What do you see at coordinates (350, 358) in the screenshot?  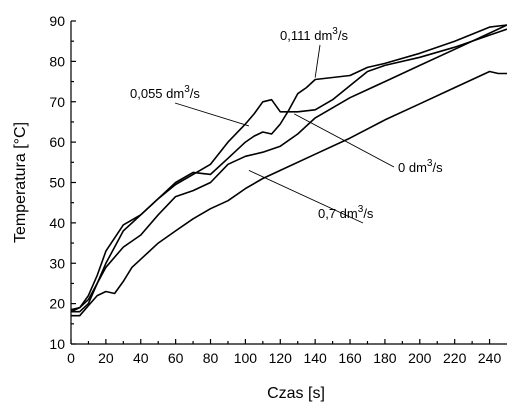 I see `x-tick-label: 160` at bounding box center [350, 358].